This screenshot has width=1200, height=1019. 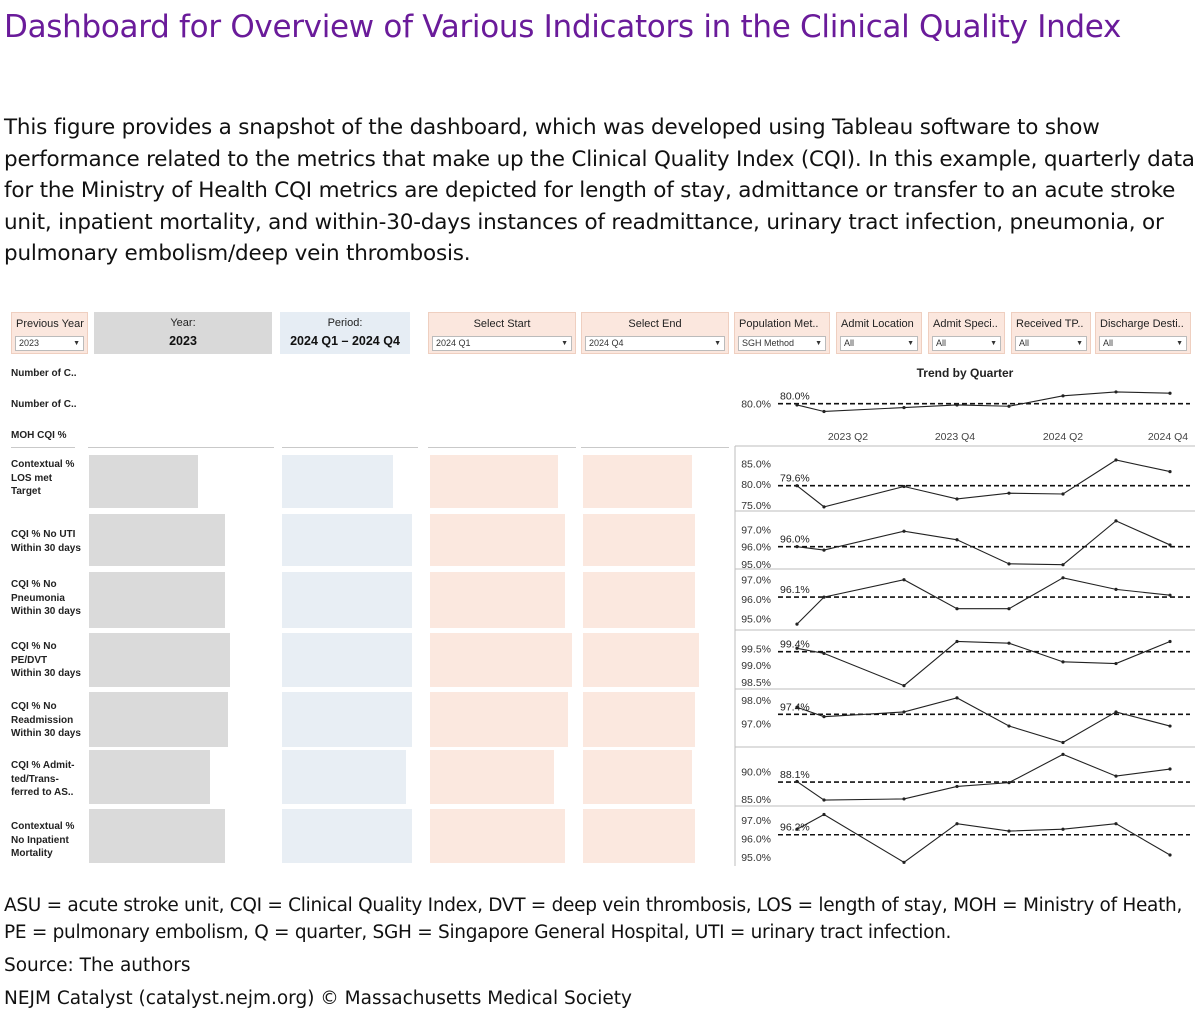 I want to click on previous-year-select: 2023 ▼, so click(x=49, y=343).